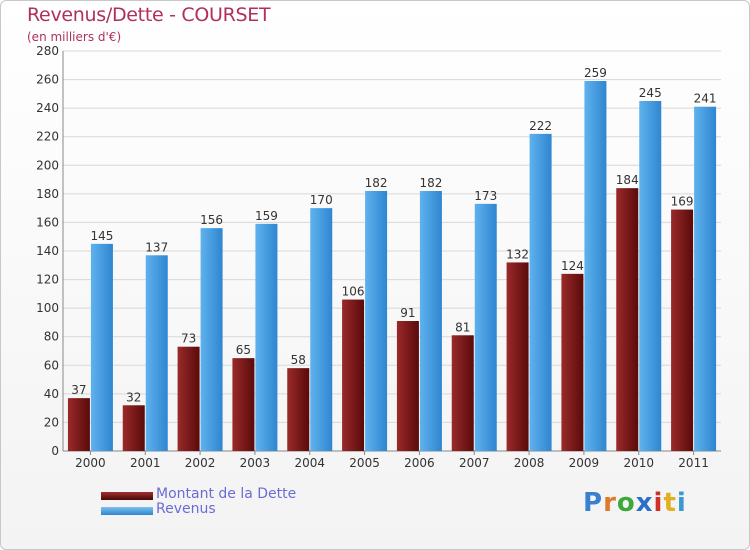 The height and width of the screenshot is (550, 750). I want to click on data-label-dette: 32, so click(133, 397).